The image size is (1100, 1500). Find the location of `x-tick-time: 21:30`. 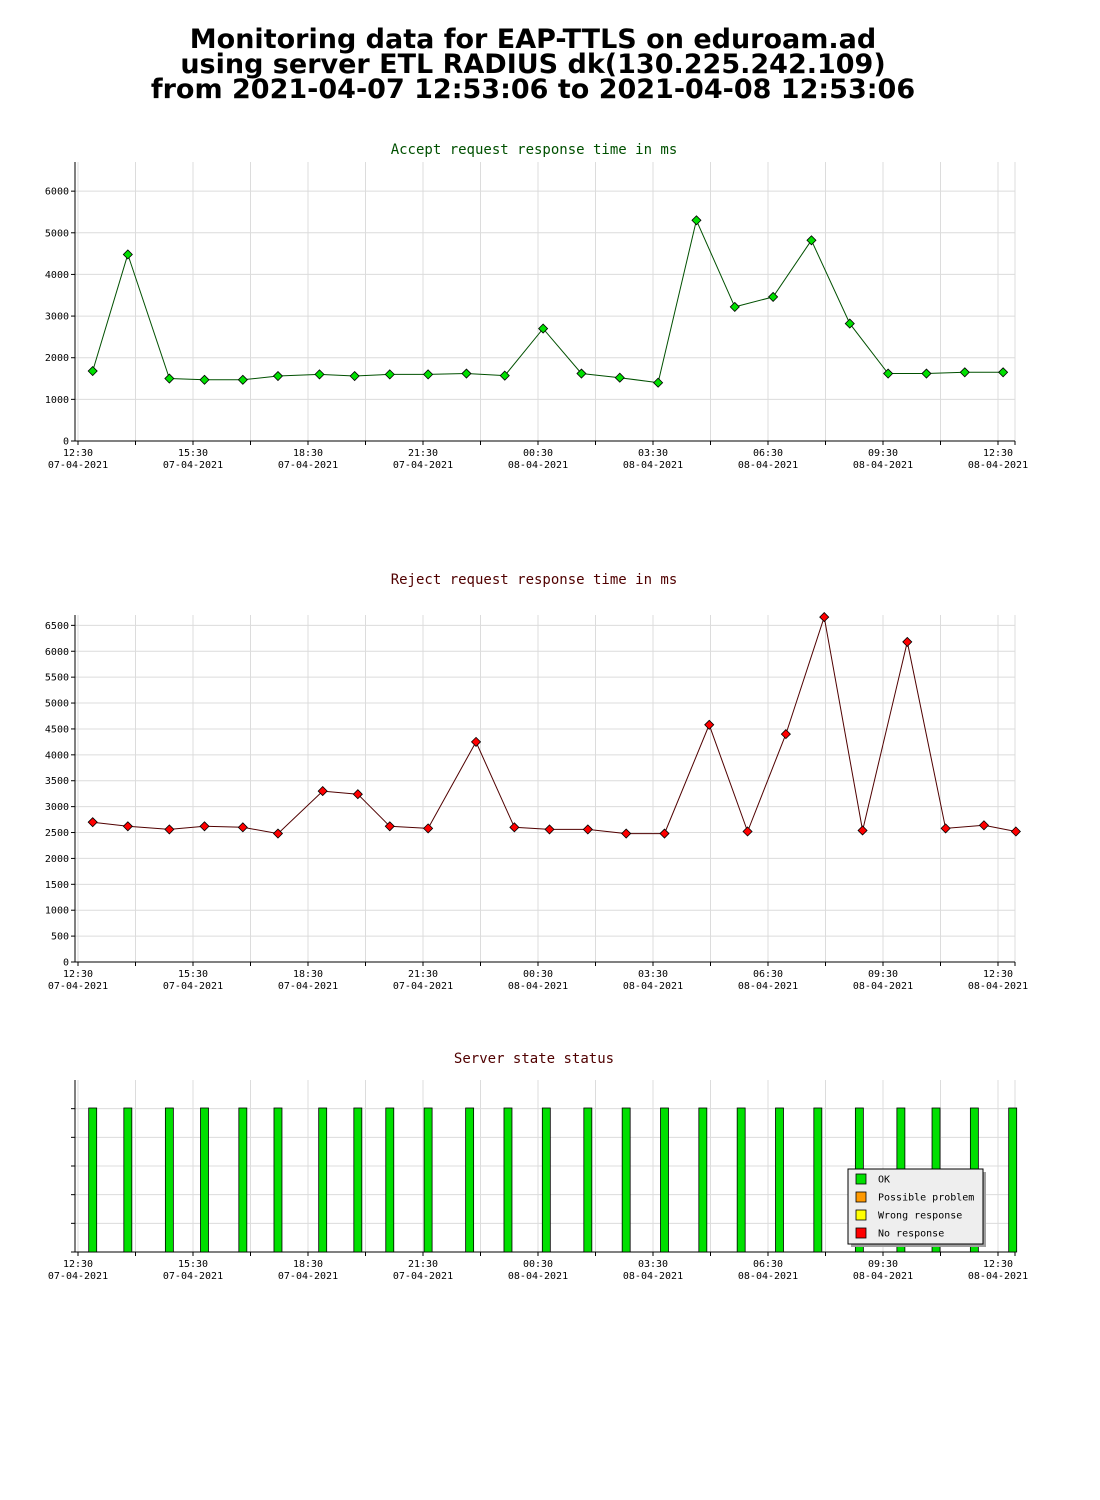

x-tick-time: 21:30 is located at coordinates (423, 1264).